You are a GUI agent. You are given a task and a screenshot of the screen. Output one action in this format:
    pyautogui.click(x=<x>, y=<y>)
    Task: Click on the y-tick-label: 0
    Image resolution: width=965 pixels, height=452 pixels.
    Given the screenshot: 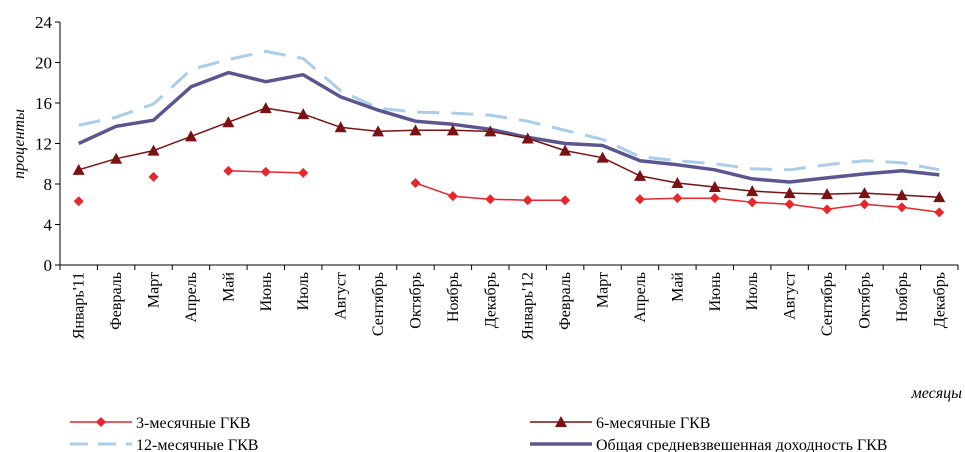 What is the action you would take?
    pyautogui.click(x=48, y=265)
    